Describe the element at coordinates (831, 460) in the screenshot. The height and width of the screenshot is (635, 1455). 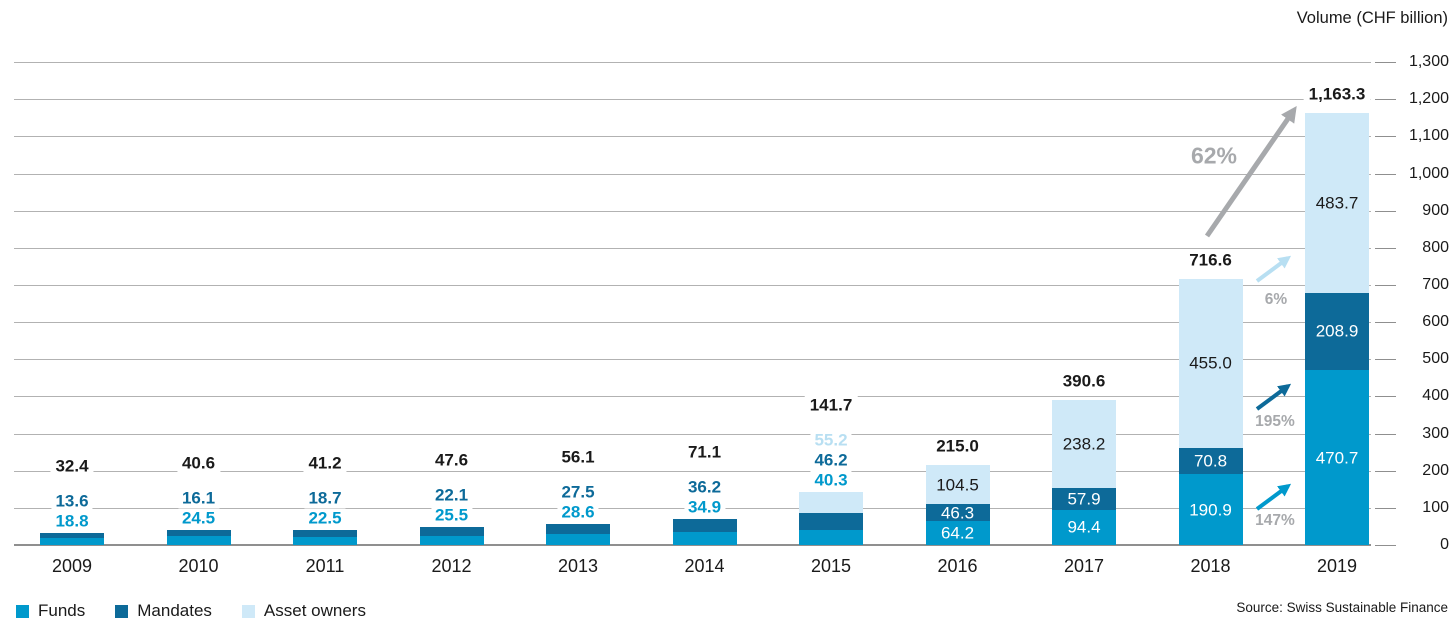
I see `segment-label: 46.2` at that location.